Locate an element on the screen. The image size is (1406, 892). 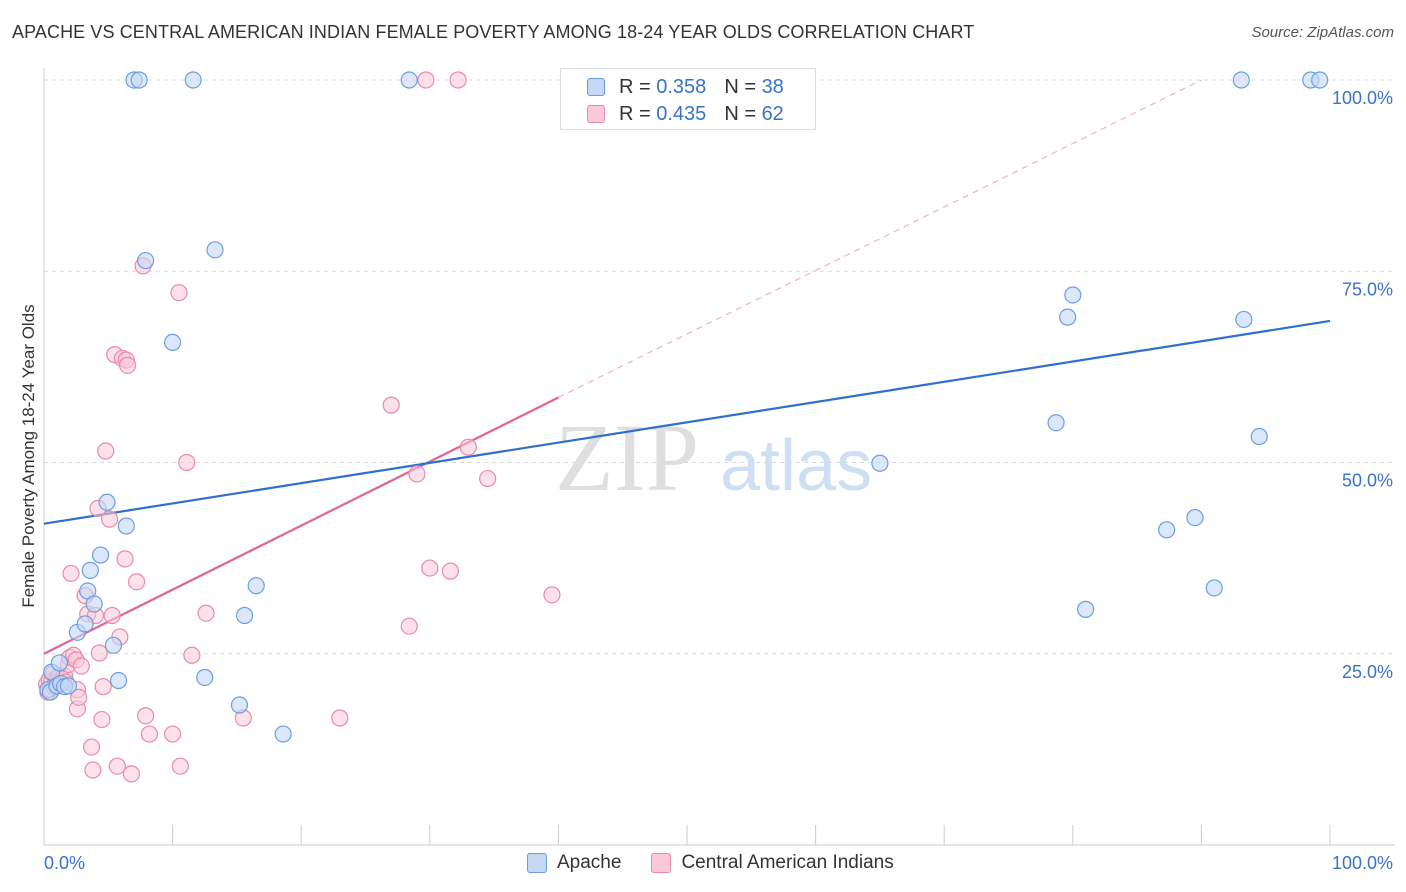
apache-r-value: 0.358 is located at coordinates (681, 86).